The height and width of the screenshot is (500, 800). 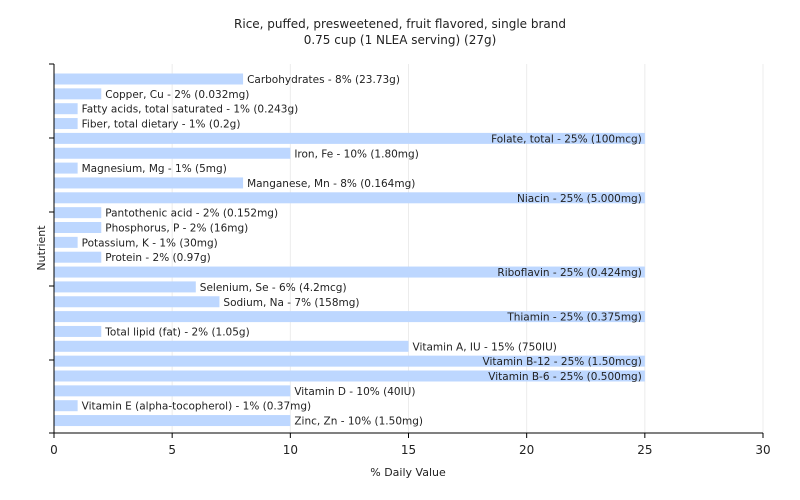 What do you see at coordinates (172, 450) in the screenshot?
I see `x-tick-label: 5` at bounding box center [172, 450].